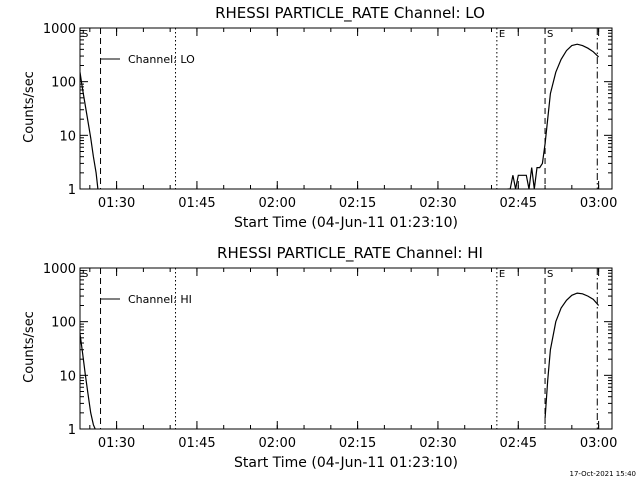 This screenshot has height=480, width=640. What do you see at coordinates (346, 223) in the screenshot?
I see `x-axis-label-lo: Start Time (04-Jun-11 01:23:10)` at bounding box center [346, 223].